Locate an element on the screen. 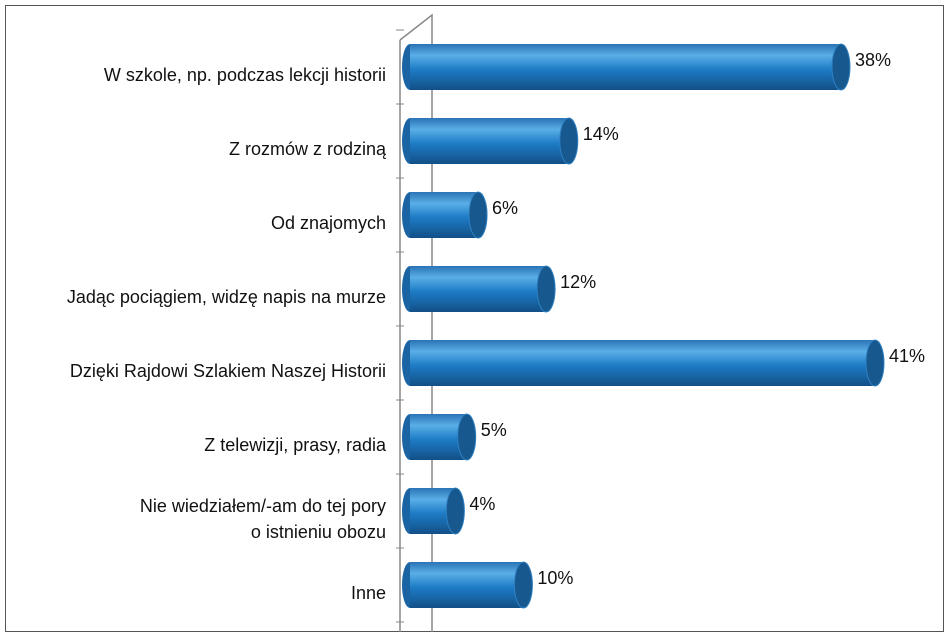 The height and width of the screenshot is (637, 949). value-label: 10% is located at coordinates (555, 578).